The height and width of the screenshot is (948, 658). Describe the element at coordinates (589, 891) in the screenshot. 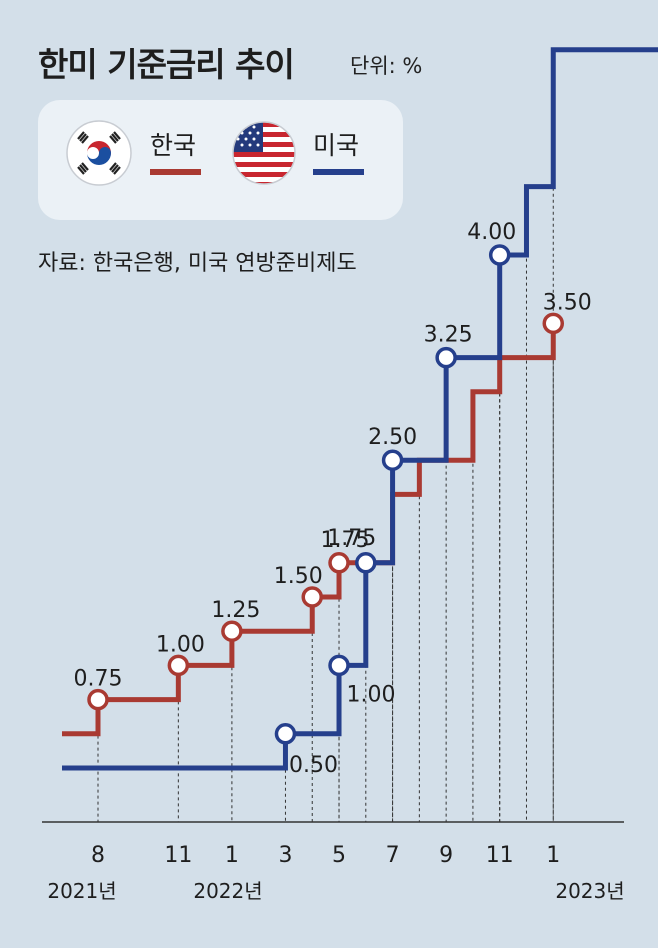

I see `year-label: 2023년` at that location.